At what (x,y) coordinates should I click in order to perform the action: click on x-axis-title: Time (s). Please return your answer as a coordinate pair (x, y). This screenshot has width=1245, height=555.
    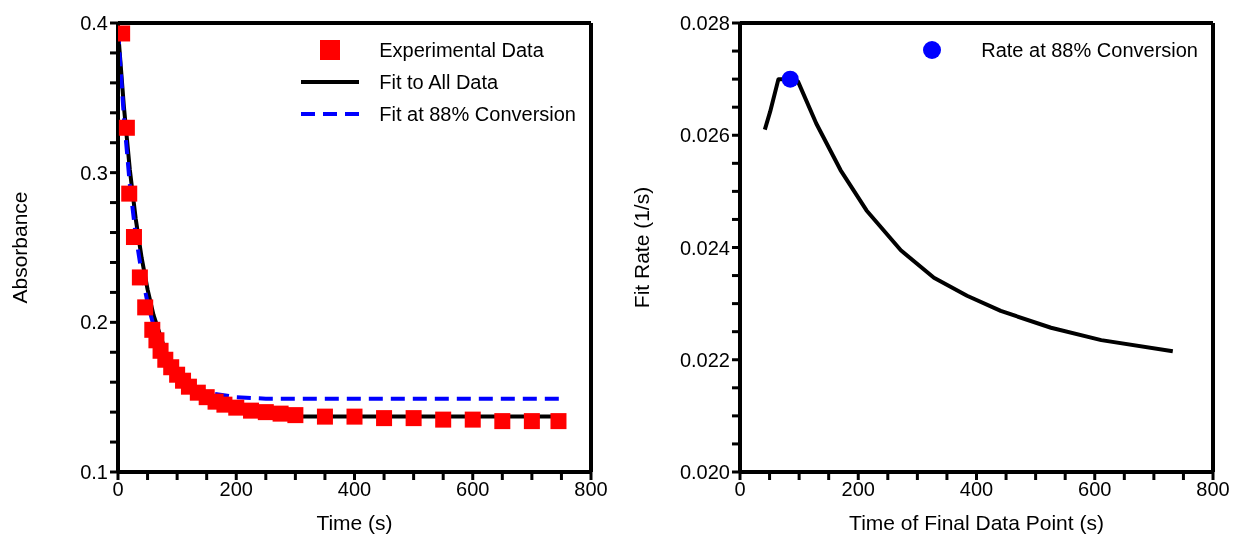
    Looking at the image, I should click on (354, 522).